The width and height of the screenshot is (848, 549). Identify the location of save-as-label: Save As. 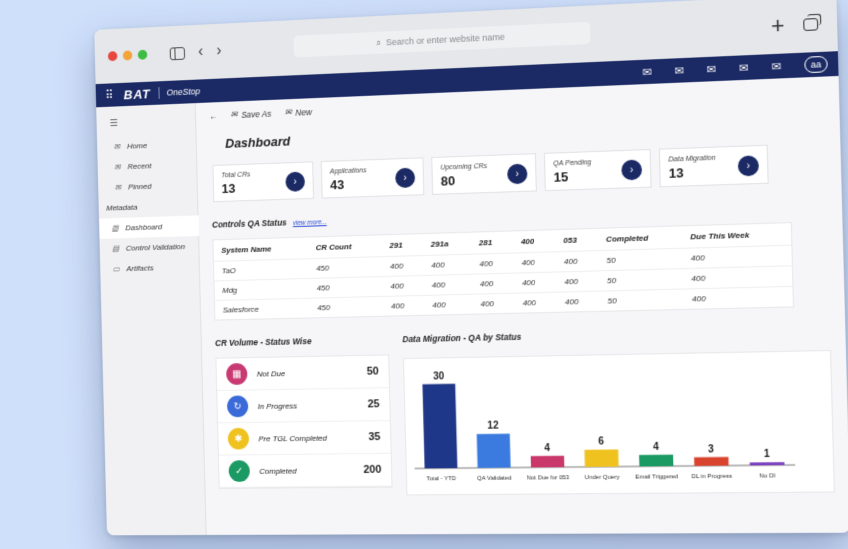
(256, 114).